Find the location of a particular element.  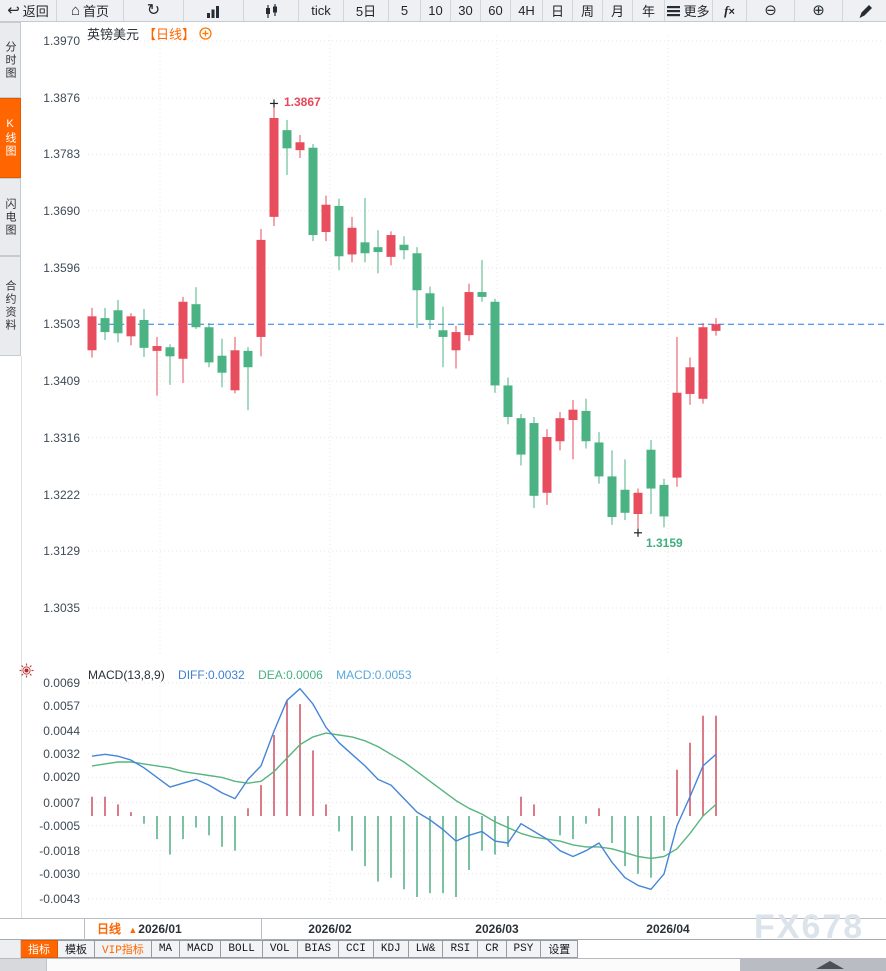

tab-settings: 设置 is located at coordinates (560, 949).